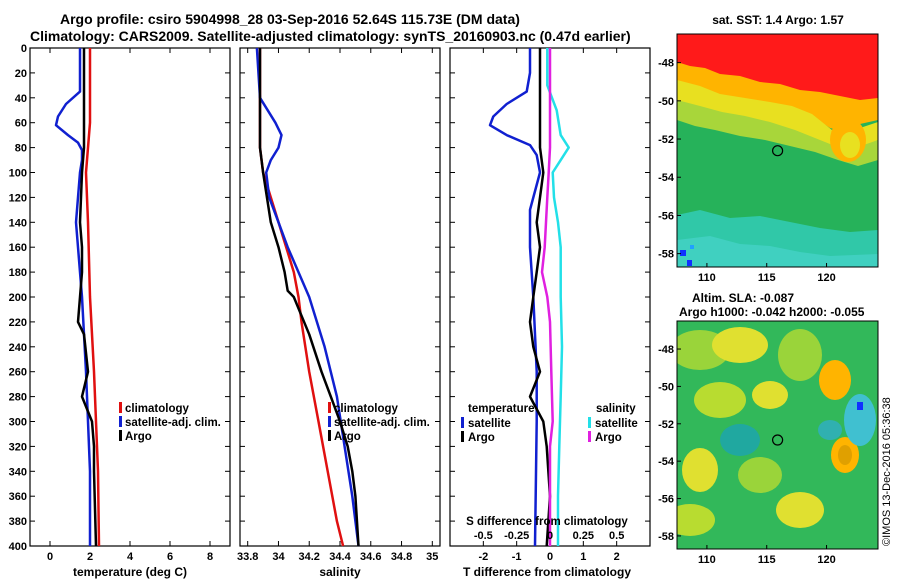 This screenshot has width=900, height=580. What do you see at coordinates (247, 557) in the screenshot?
I see `x-tick-label: 33.8` at bounding box center [247, 557].